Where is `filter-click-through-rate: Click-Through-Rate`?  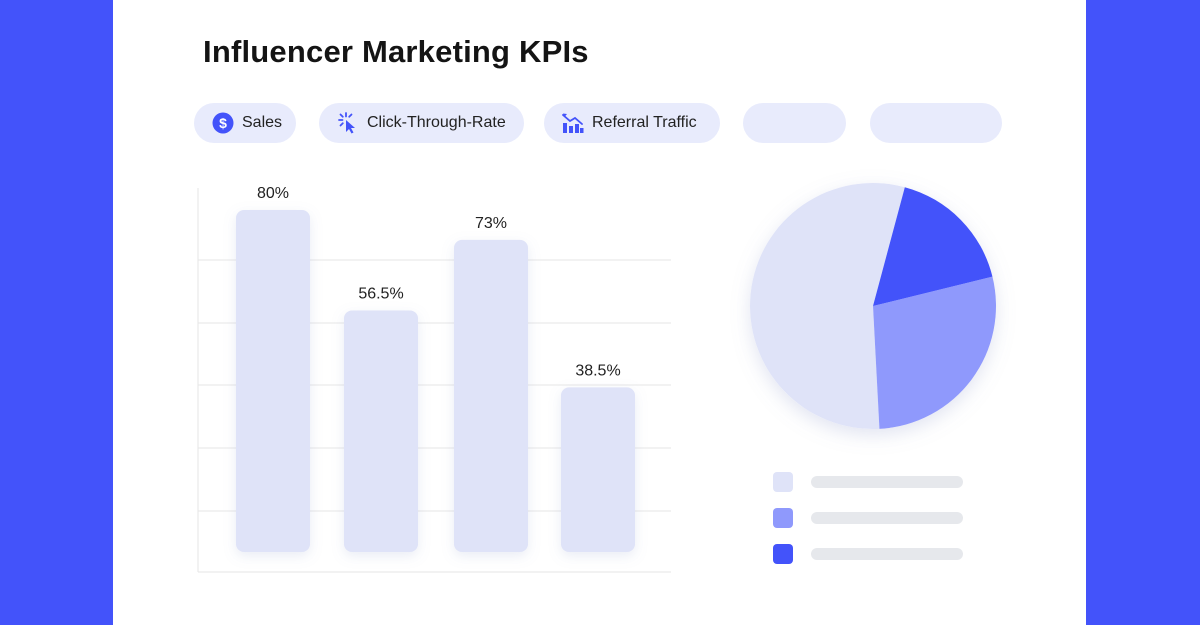
filter-click-through-rate: Click-Through-Rate is located at coordinates (421, 123).